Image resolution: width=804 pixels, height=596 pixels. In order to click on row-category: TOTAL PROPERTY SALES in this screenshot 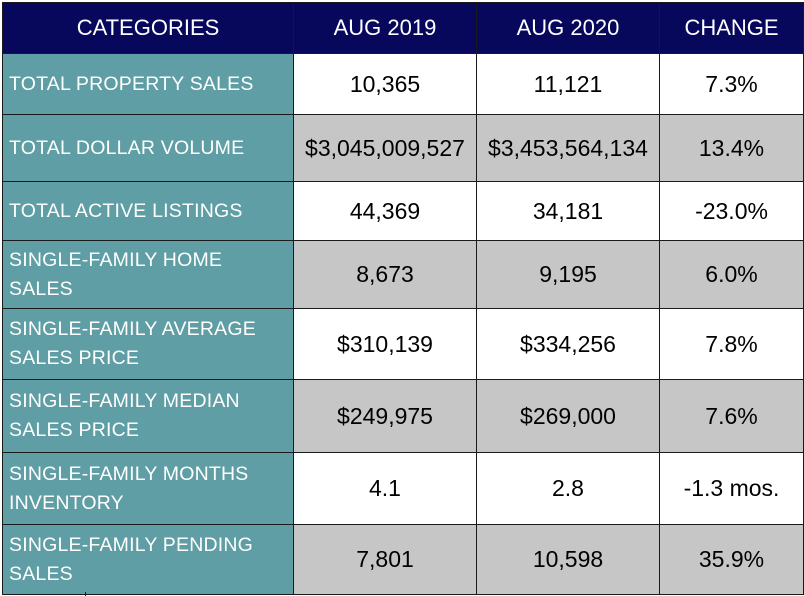, I will do `click(148, 84)`.